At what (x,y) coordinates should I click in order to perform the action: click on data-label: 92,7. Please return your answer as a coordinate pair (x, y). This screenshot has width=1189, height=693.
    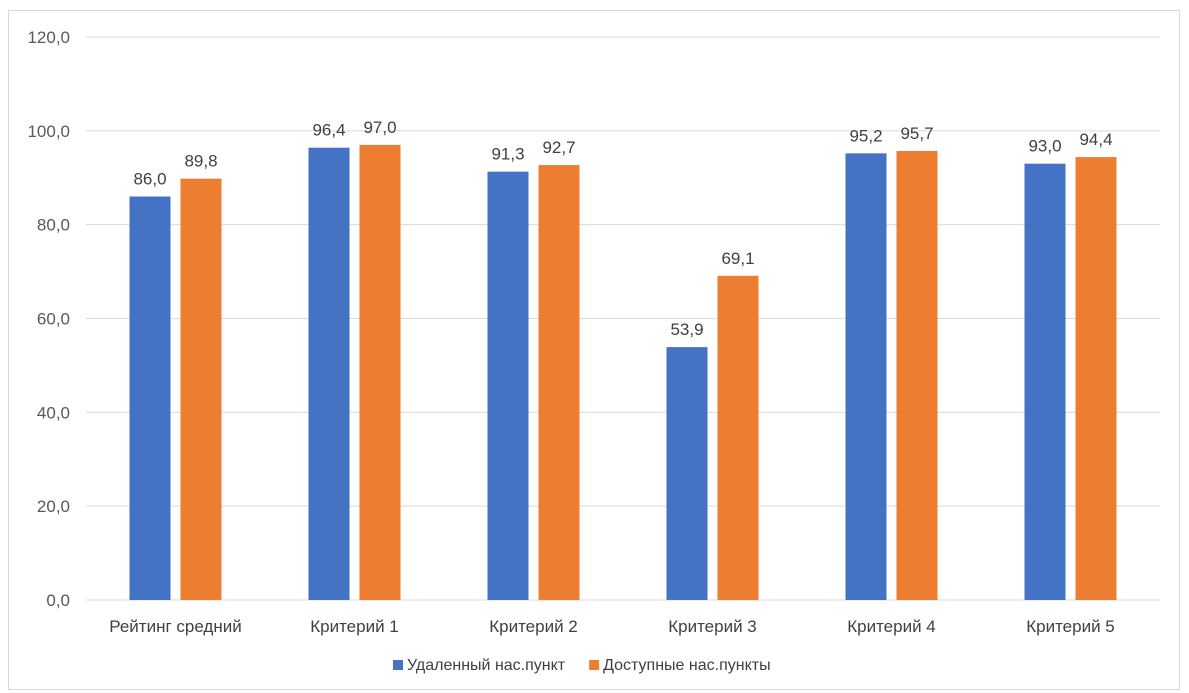
    Looking at the image, I should click on (558, 147).